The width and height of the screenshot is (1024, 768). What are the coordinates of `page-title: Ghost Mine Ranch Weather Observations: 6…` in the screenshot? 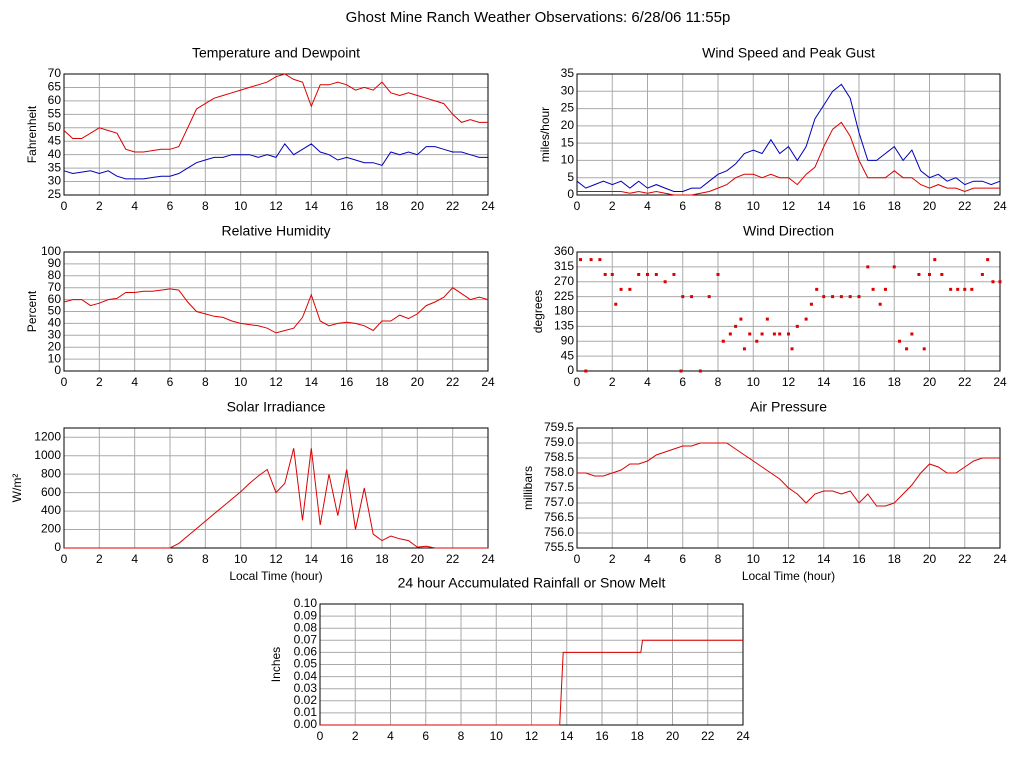 It's located at (538, 17).